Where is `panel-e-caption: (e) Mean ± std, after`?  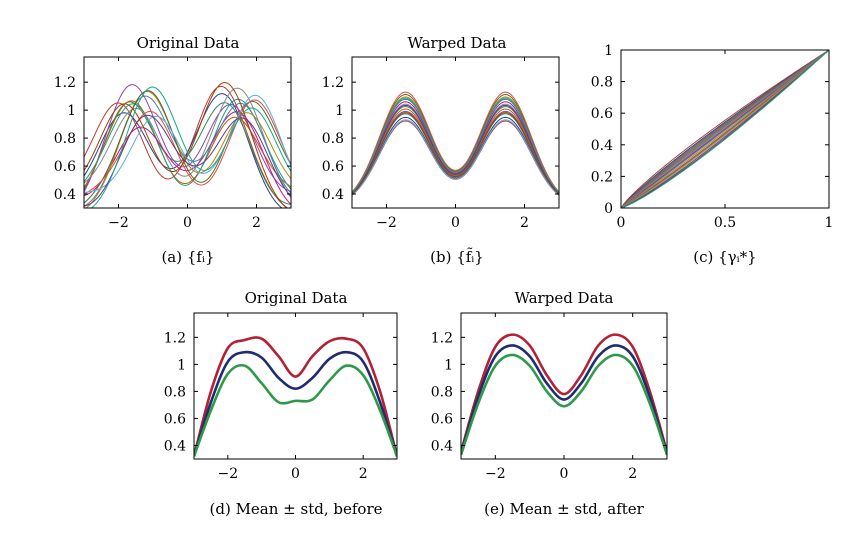
panel-e-caption: (e) Mean ± std, after is located at coordinates (564, 509).